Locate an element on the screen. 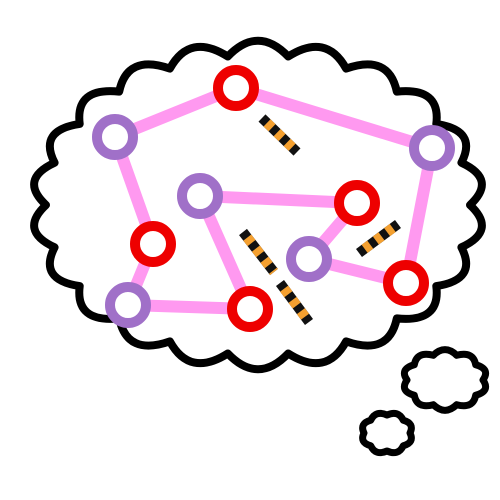 The image size is (500, 500). node-n7-purple is located at coordinates (309, 259).